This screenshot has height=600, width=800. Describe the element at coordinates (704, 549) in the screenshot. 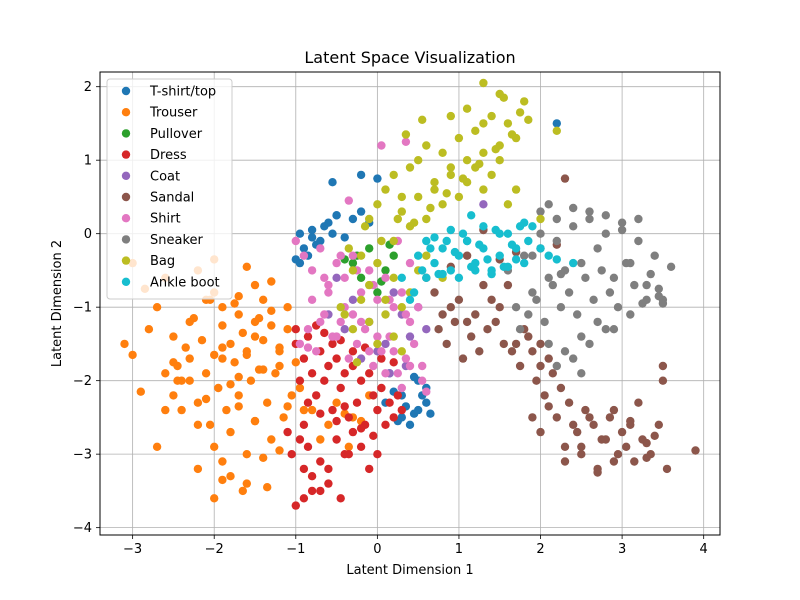

I see `x-tick-label: 4` at that location.